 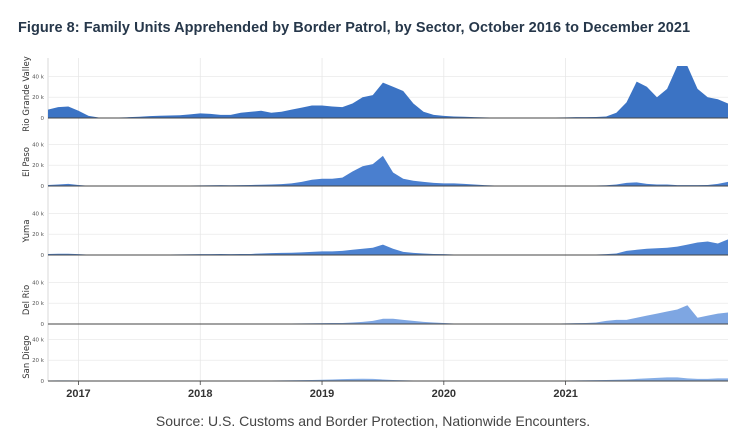 I want to click on yuma-area, so click(x=388, y=247).